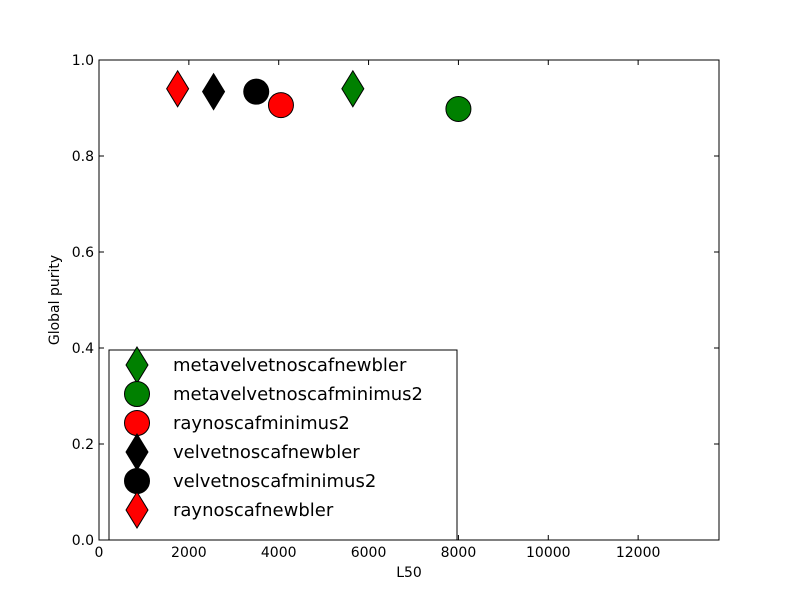  Describe the element at coordinates (548, 553) in the screenshot. I see `x-tick-label: 10000` at that location.